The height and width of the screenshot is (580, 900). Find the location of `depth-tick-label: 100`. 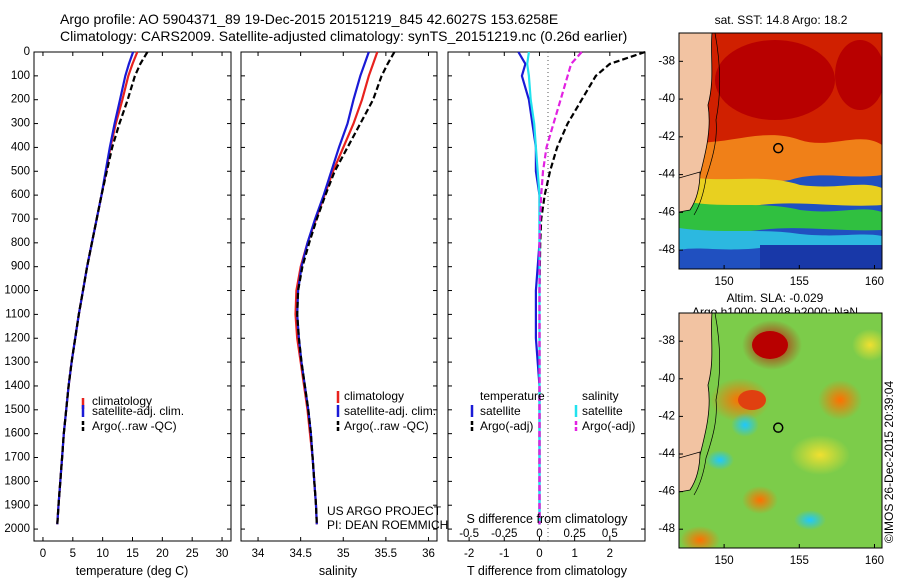

depth-tick-label: 100 is located at coordinates (20, 76).